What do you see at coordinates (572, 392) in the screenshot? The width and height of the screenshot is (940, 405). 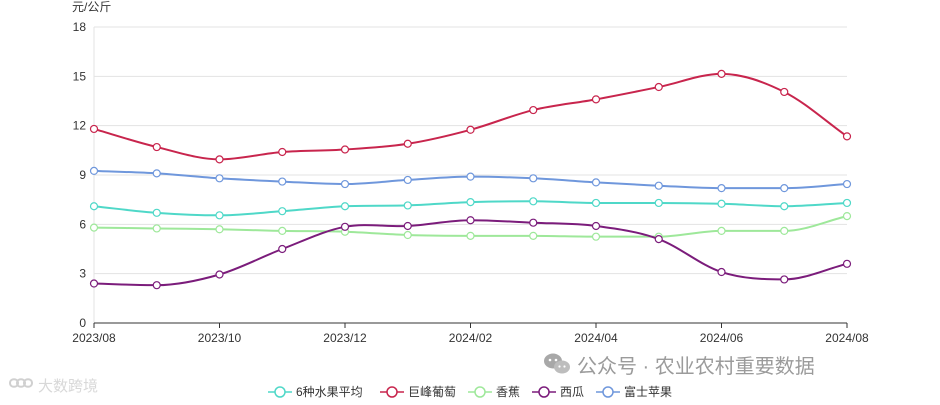 I see `legend-label: 西瓜` at bounding box center [572, 392].